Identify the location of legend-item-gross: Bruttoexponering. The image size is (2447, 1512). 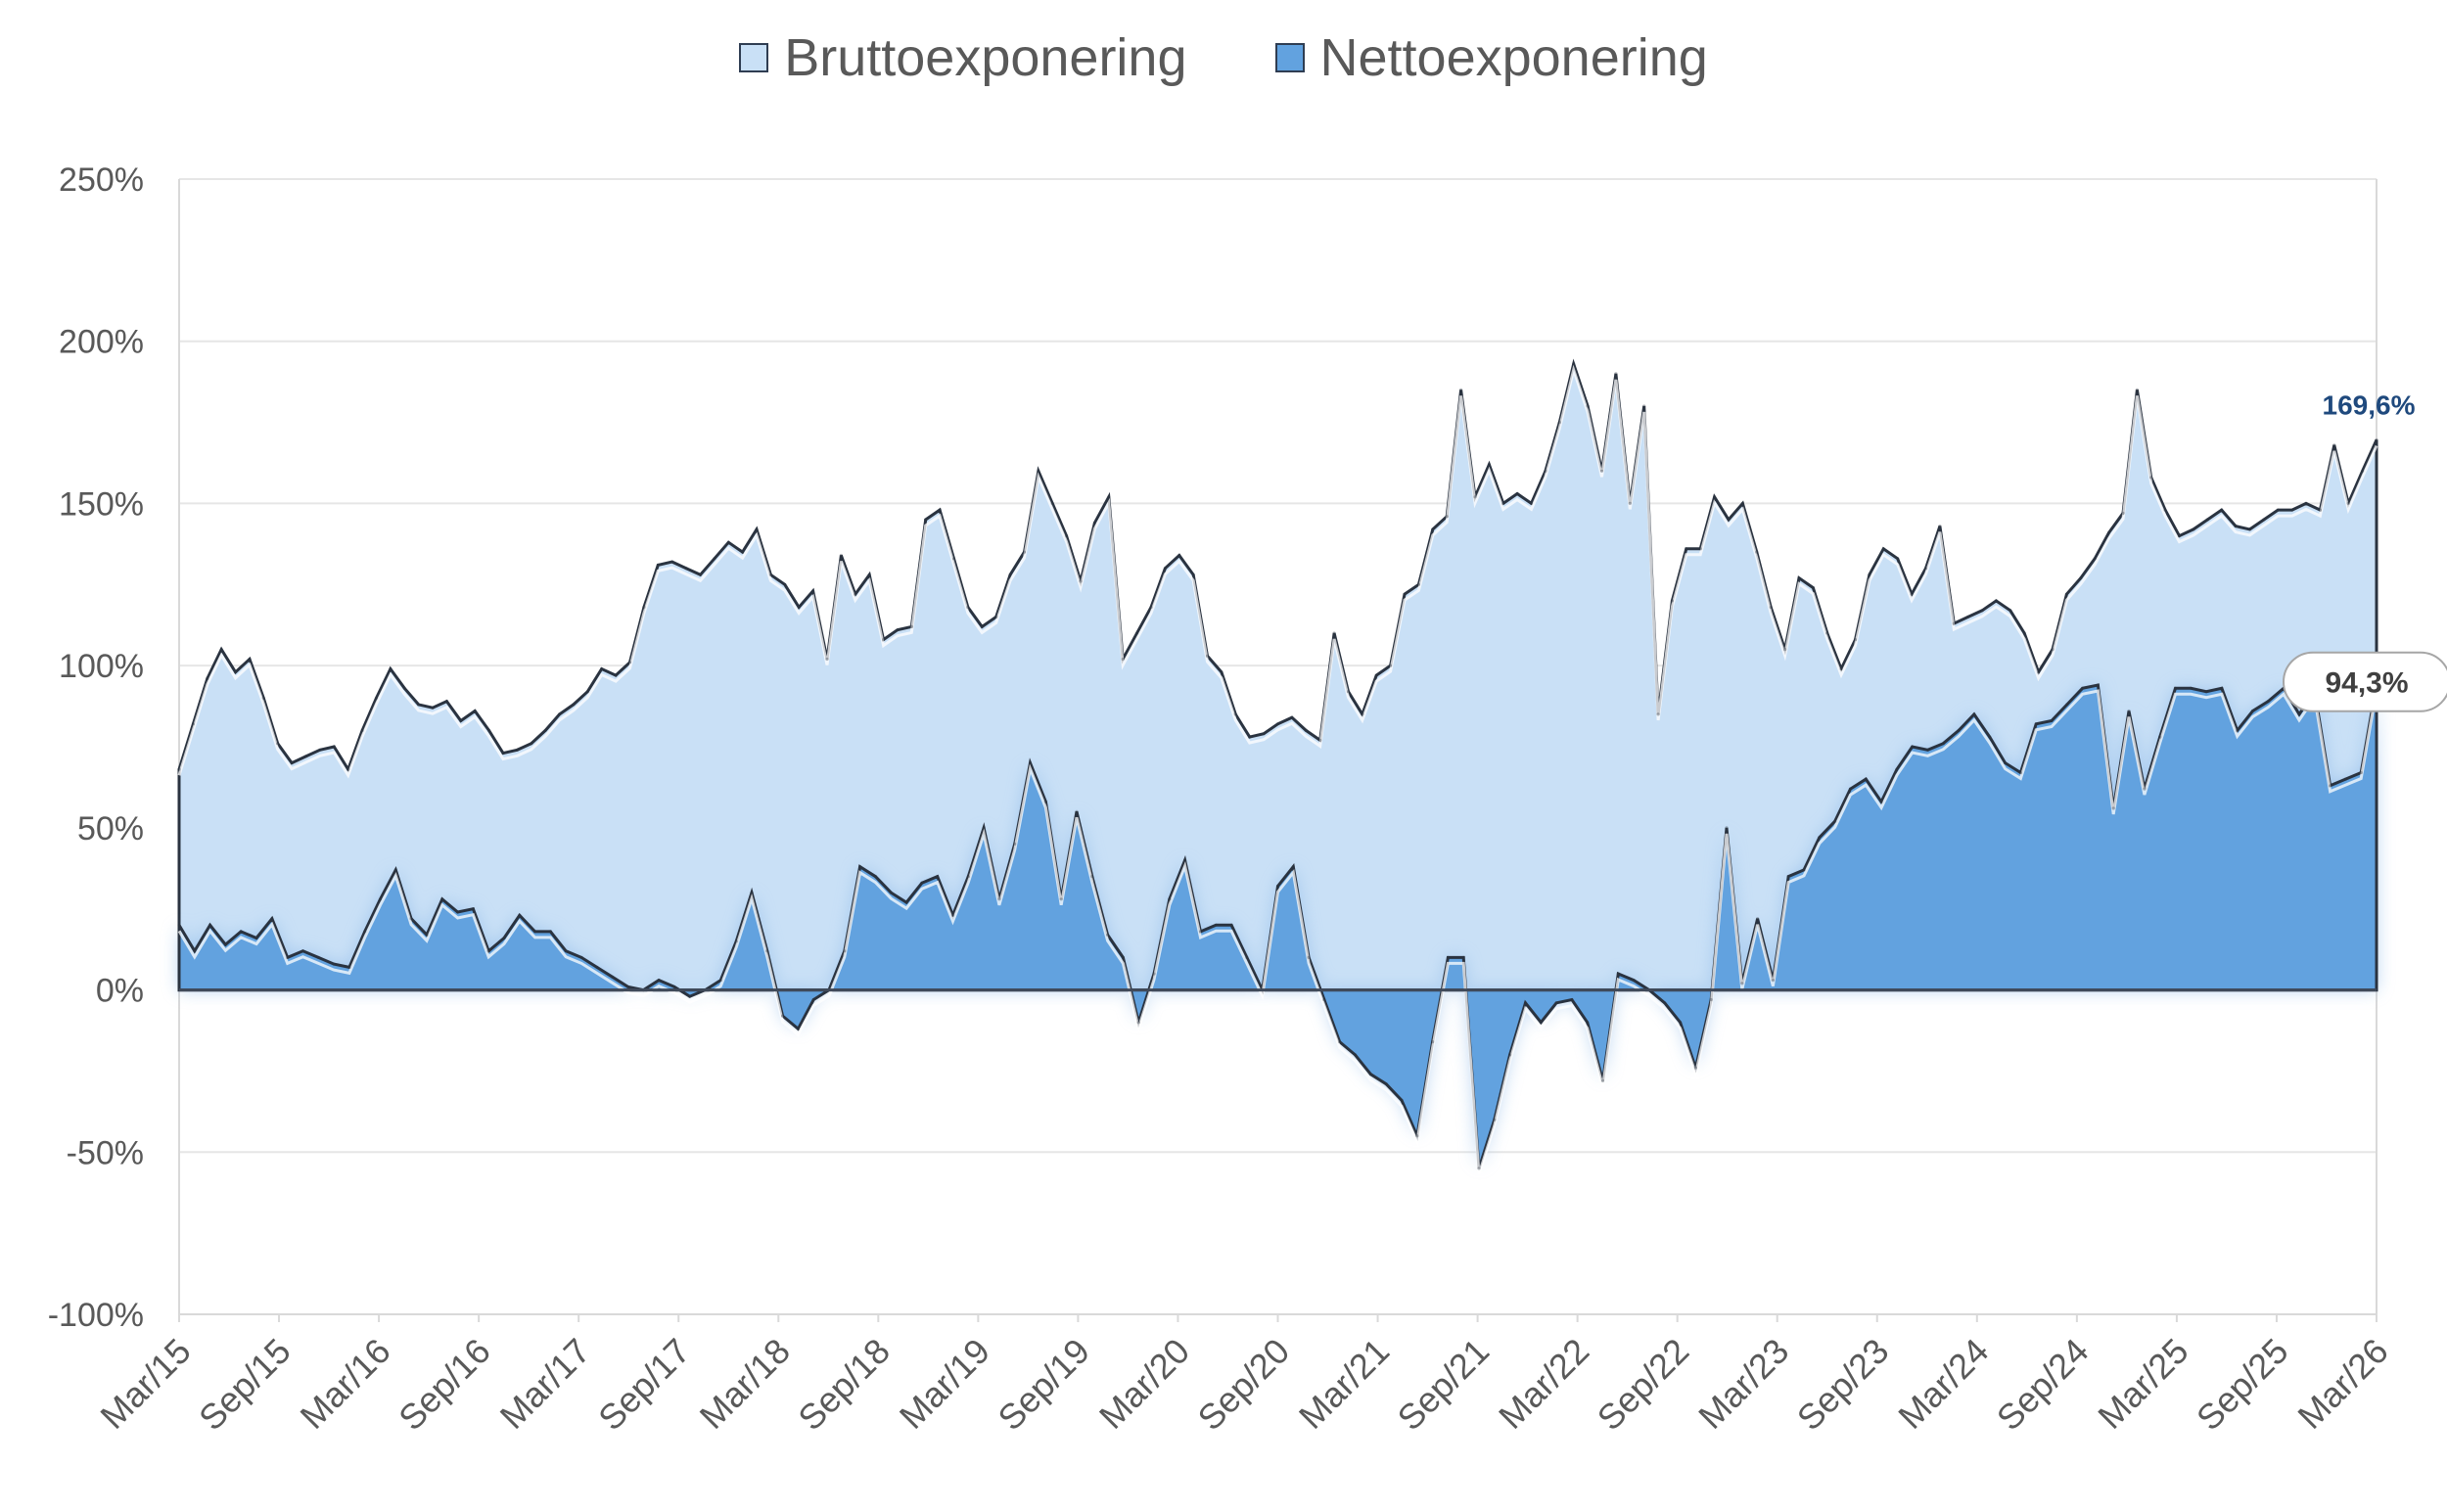
(963, 57).